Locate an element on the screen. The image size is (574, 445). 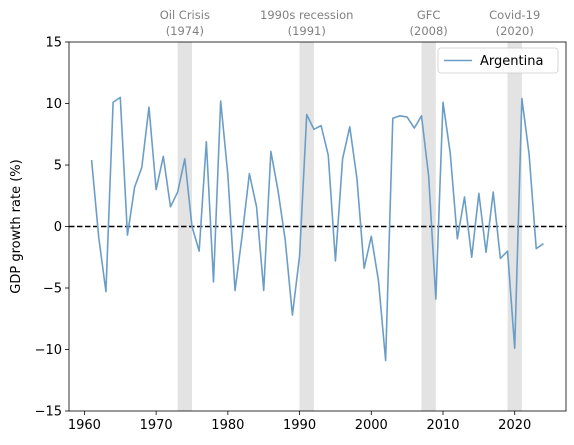
event-label: Oil Crisis is located at coordinates (185, 15).